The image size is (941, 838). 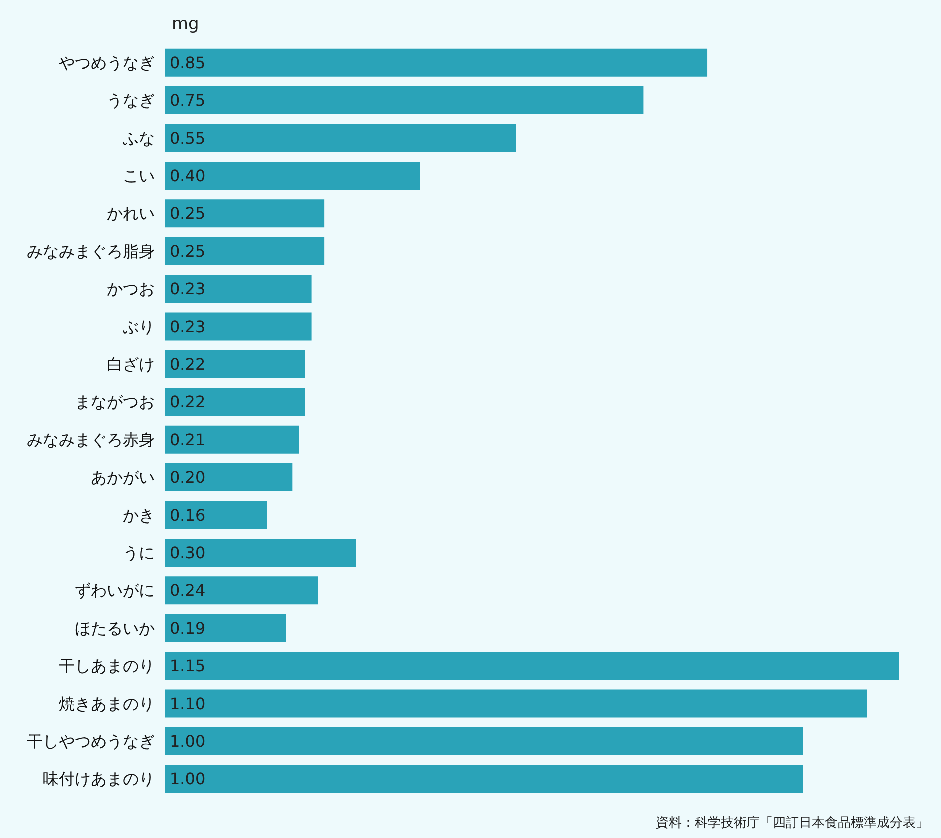 I want to click on y-tick-label: みなみまぐろ脂身, so click(x=91, y=251).